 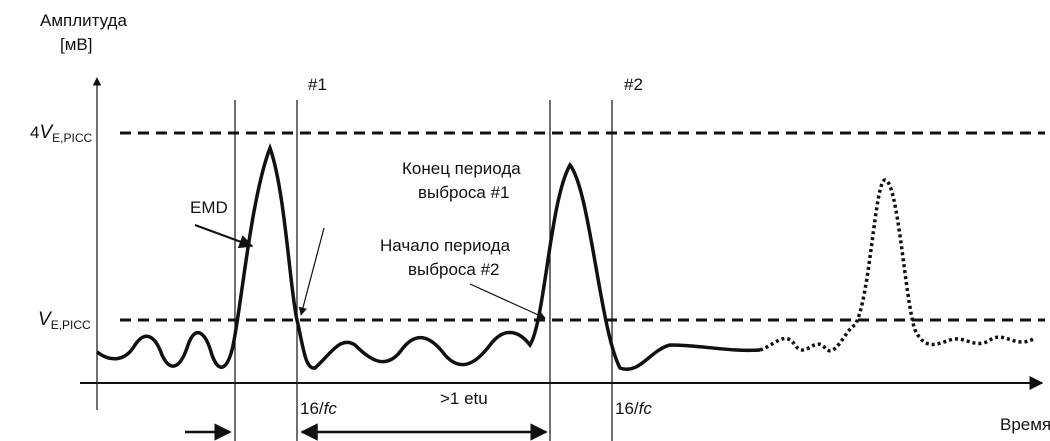 I want to click on interval-label: >1 etu, so click(x=464, y=398).